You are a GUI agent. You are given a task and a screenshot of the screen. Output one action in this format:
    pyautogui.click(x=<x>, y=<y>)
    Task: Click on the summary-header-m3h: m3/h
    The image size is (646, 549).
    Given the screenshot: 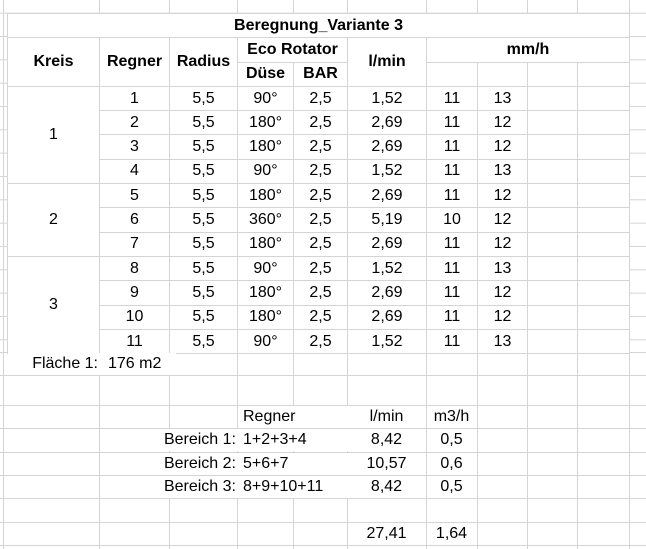 What is the action you would take?
    pyautogui.click(x=451, y=417)
    